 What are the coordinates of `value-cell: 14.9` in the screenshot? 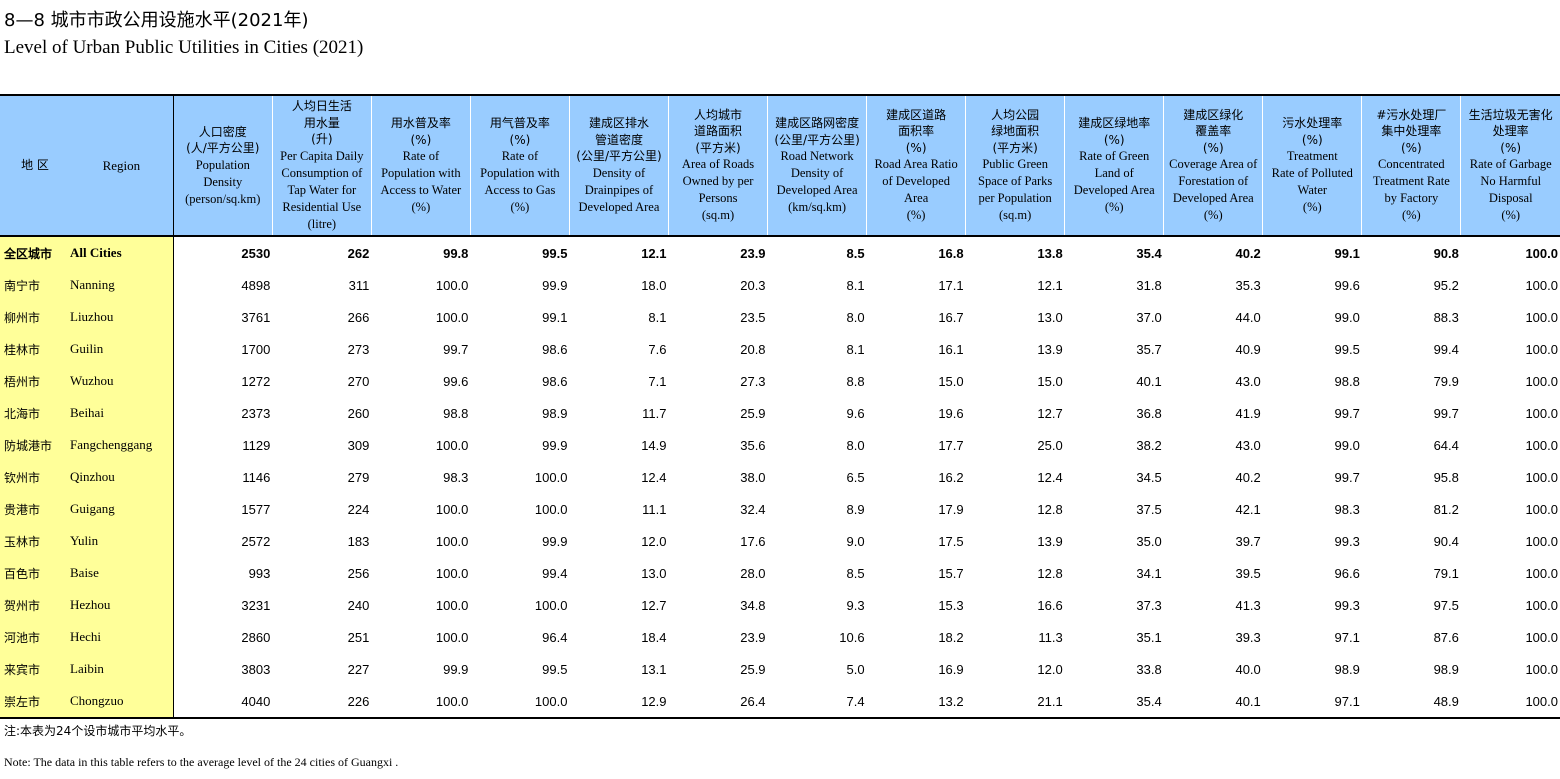 It's located at (654, 445).